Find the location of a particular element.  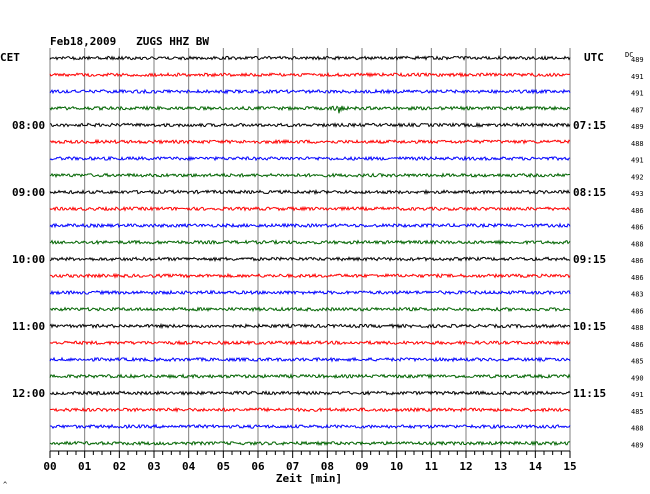

utc-time-label-row-20: 11:15 is located at coordinates (589, 393).